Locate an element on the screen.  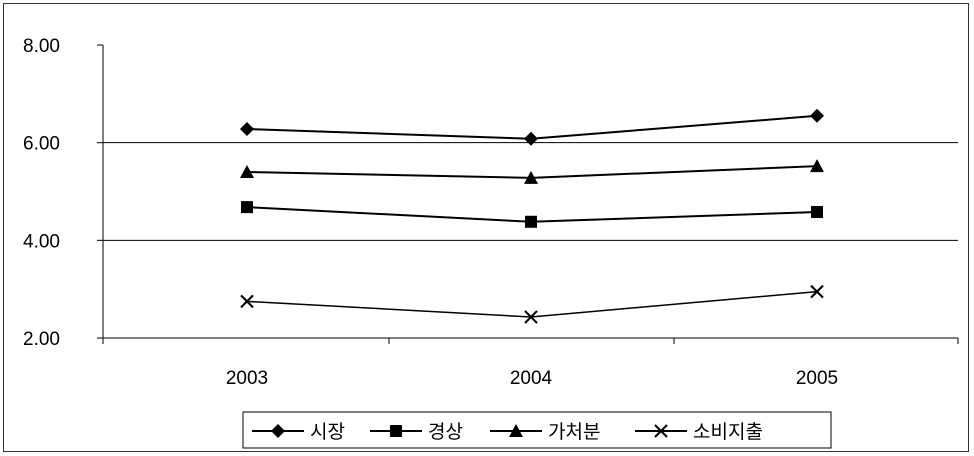
legend-label: 시장 is located at coordinates (327, 432).